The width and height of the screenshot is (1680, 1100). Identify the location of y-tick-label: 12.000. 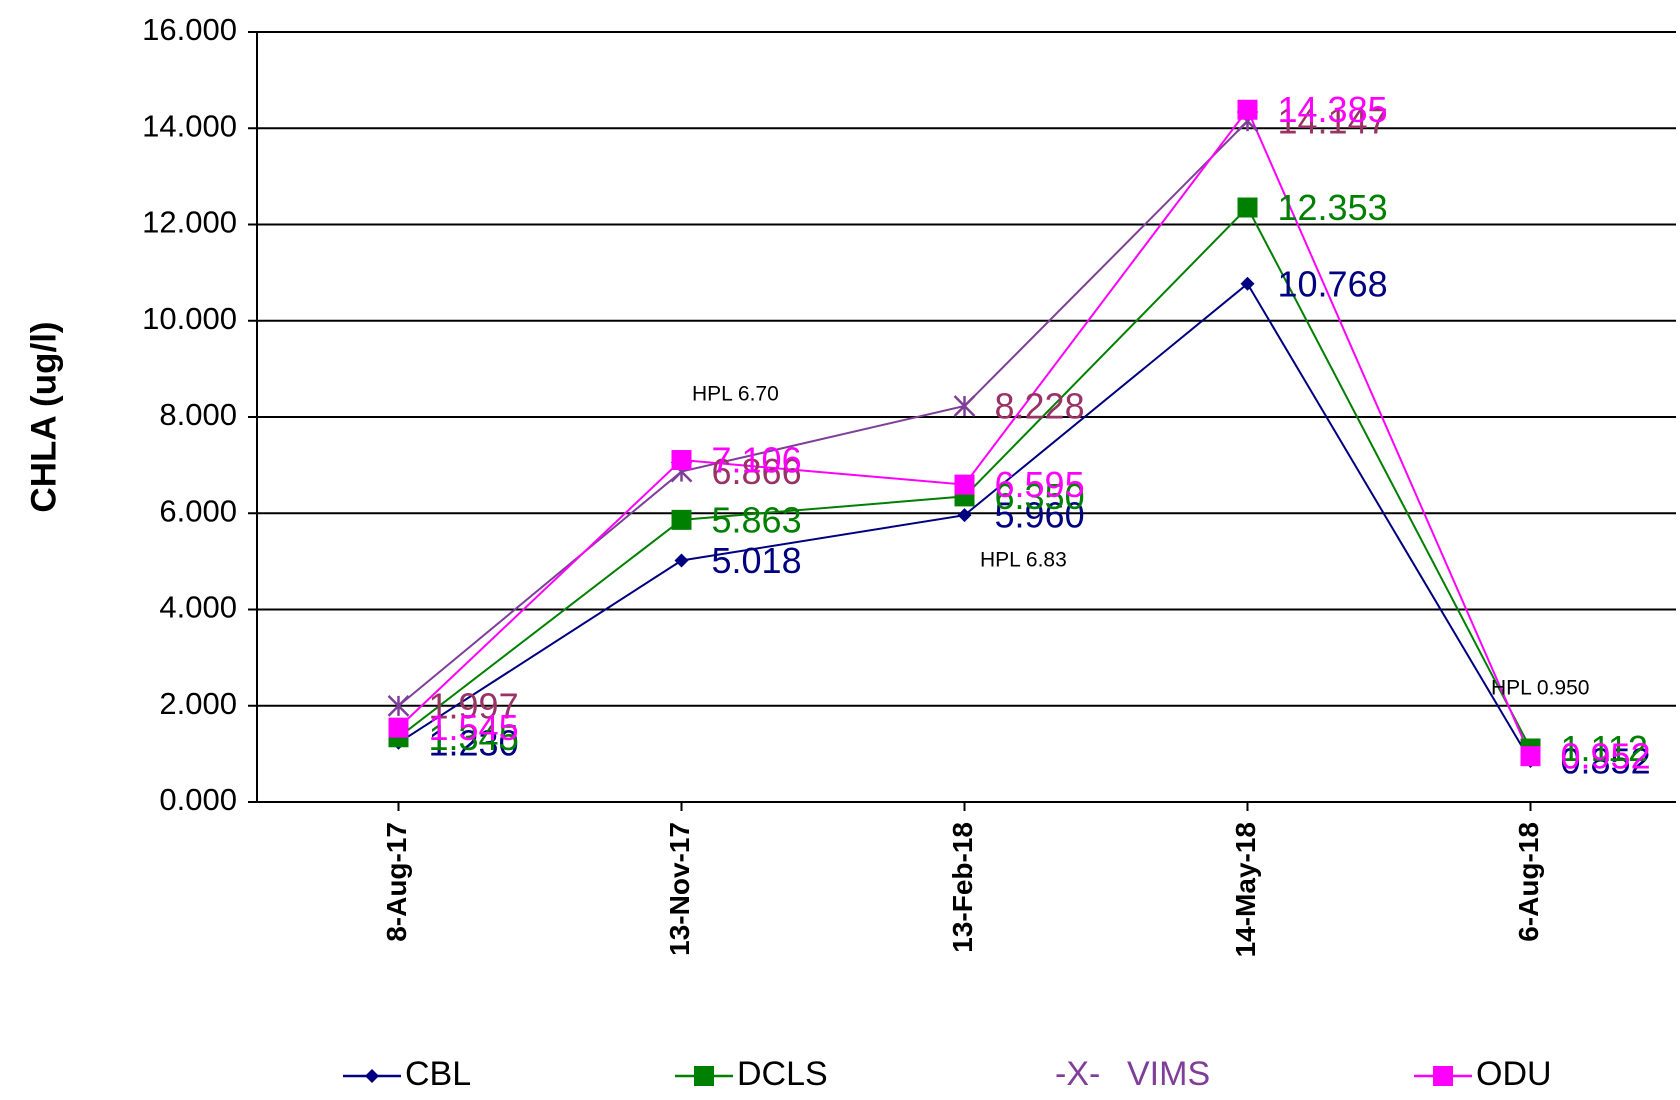
(189, 222).